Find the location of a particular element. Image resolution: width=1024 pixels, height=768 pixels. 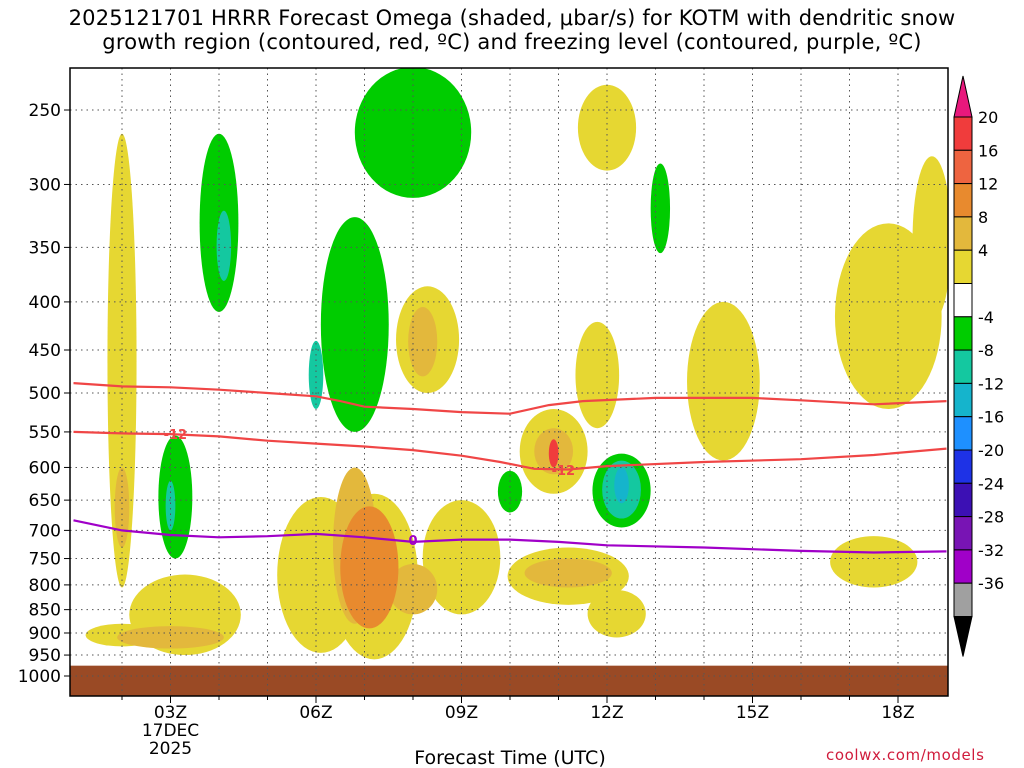

y-tick-label-500: 500 is located at coordinates (45, 394).